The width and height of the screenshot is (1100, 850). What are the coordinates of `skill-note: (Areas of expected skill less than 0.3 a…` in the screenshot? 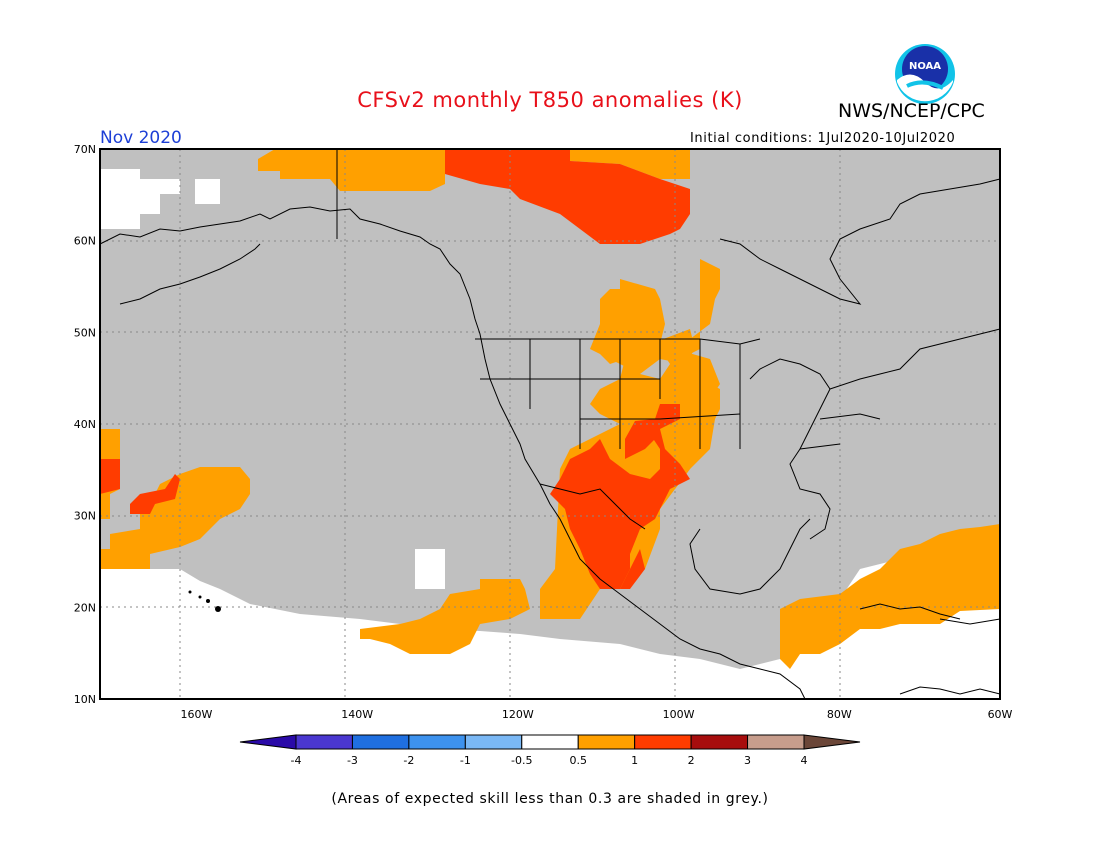 It's located at (550, 799).